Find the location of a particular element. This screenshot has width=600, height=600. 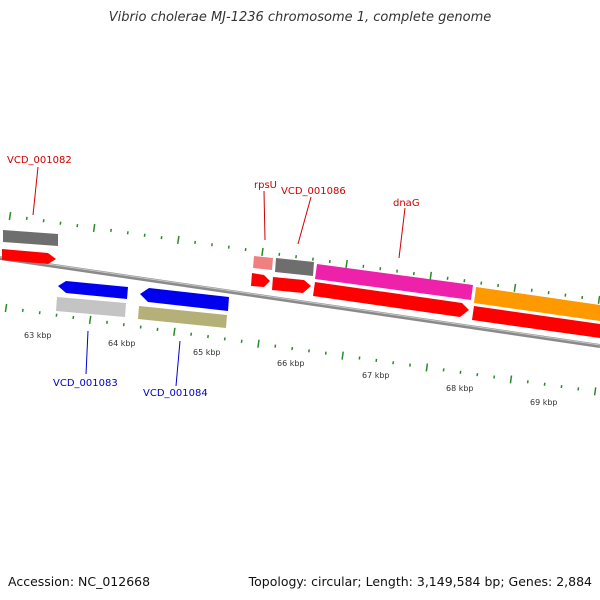

cds-dnaG is located at coordinates (391, 299).